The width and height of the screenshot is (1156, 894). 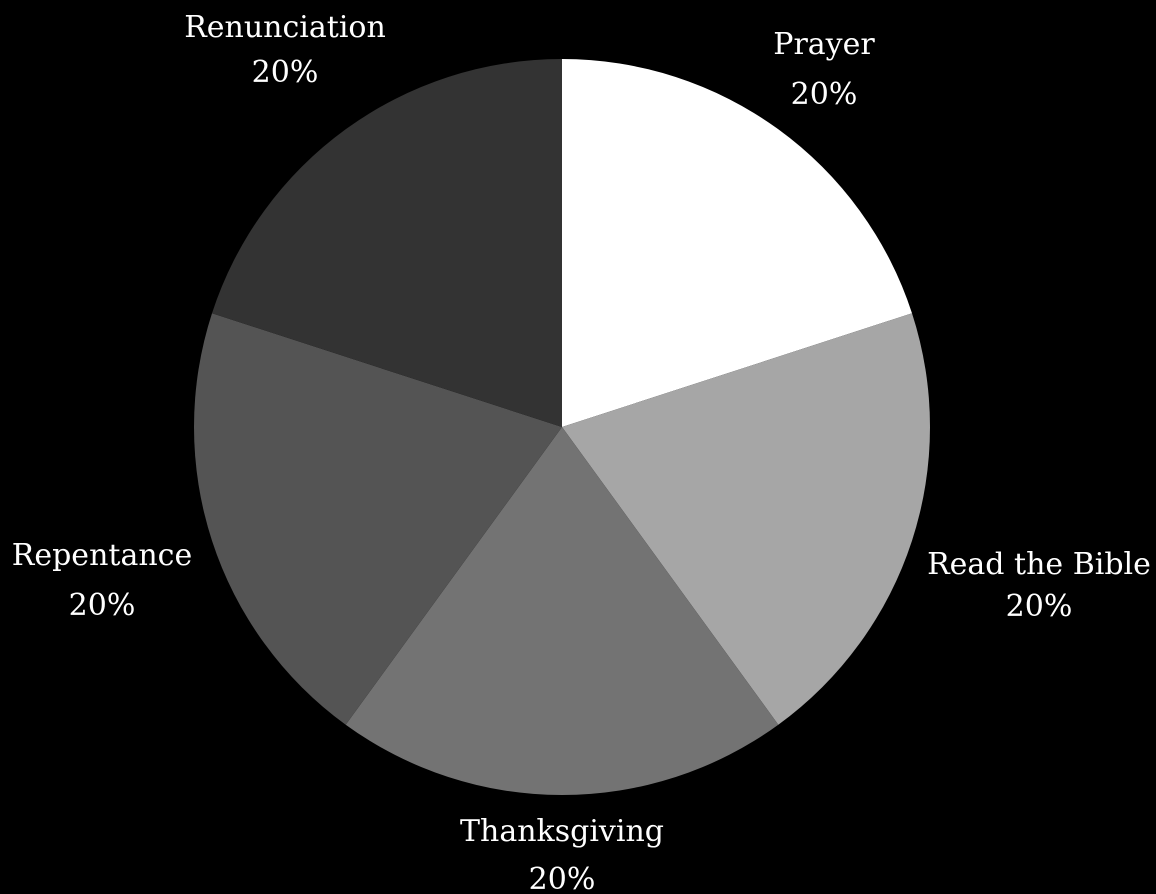 What do you see at coordinates (102, 605) in the screenshot?
I see `slice-value-repentance: 20%` at bounding box center [102, 605].